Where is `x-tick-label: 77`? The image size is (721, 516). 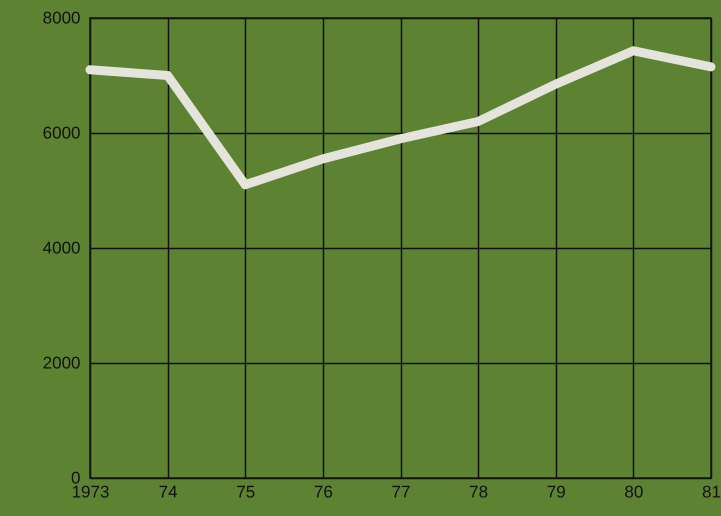
x-tick-label: 77 is located at coordinates (401, 492).